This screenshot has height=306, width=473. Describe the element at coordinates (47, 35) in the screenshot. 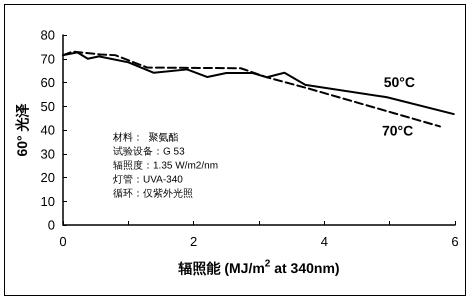

I see `y-tick-label: 80` at that location.